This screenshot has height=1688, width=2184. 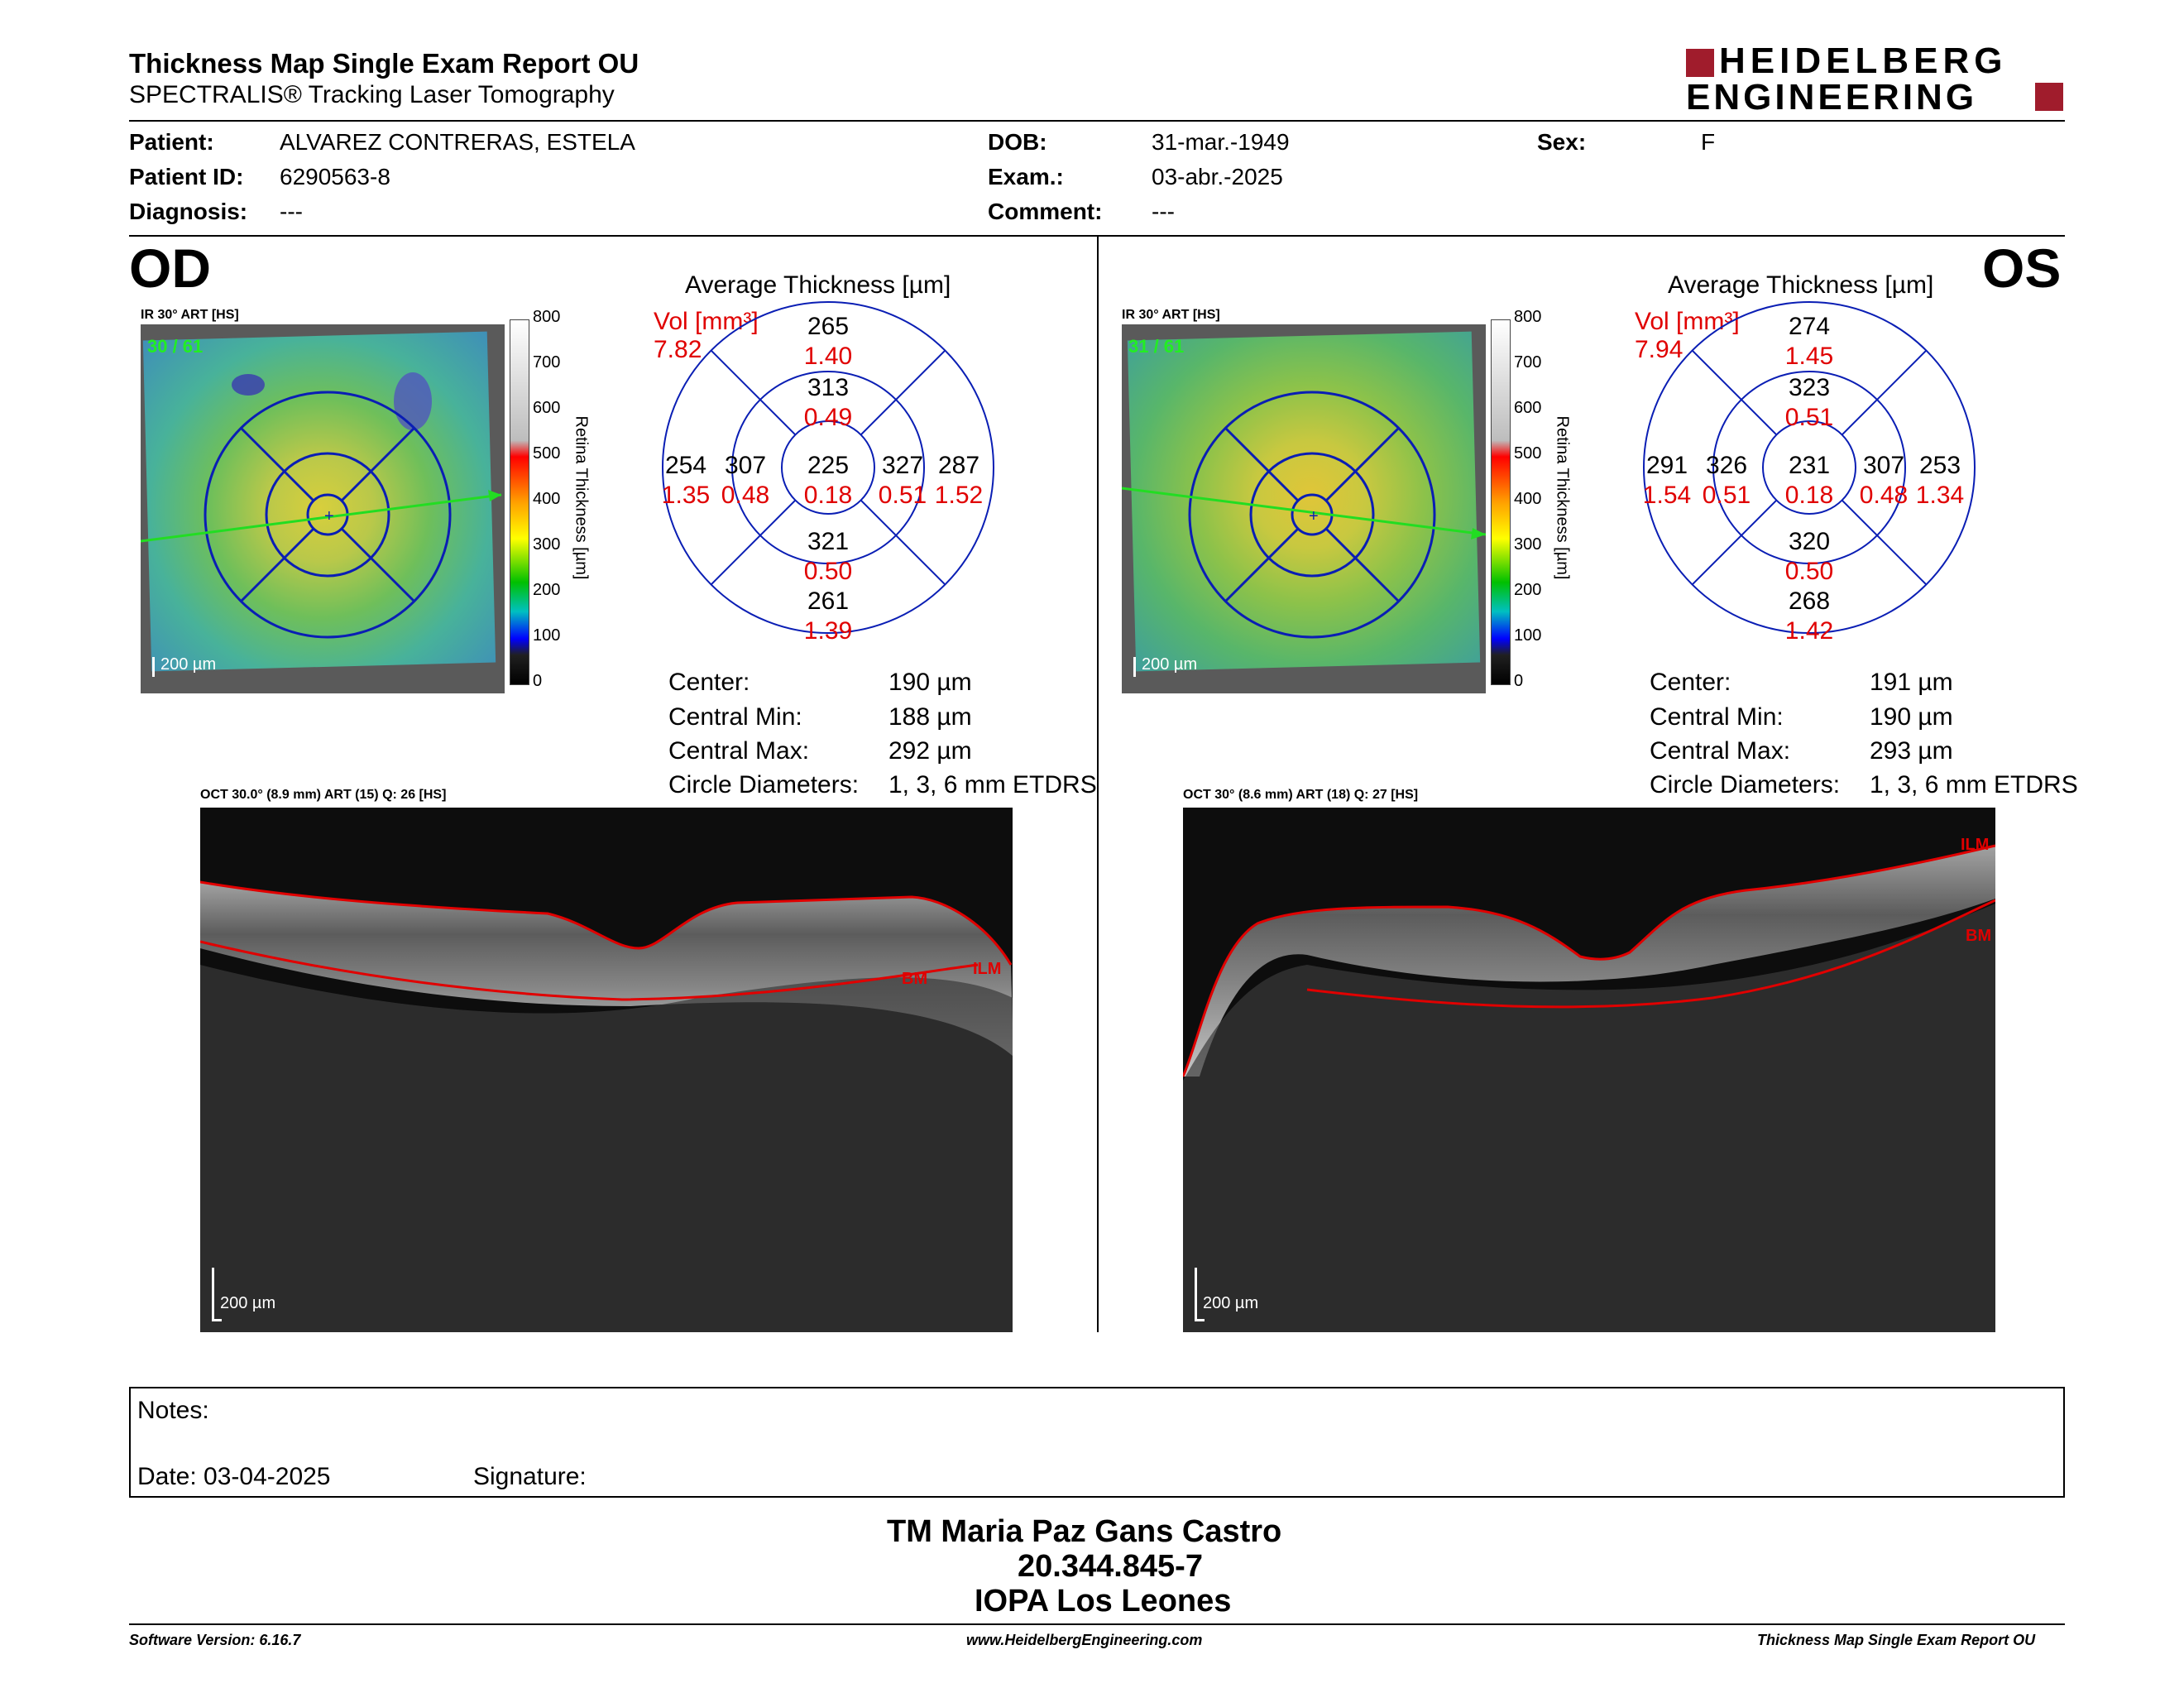 I want to click on center-divider, so click(x=1098, y=784).